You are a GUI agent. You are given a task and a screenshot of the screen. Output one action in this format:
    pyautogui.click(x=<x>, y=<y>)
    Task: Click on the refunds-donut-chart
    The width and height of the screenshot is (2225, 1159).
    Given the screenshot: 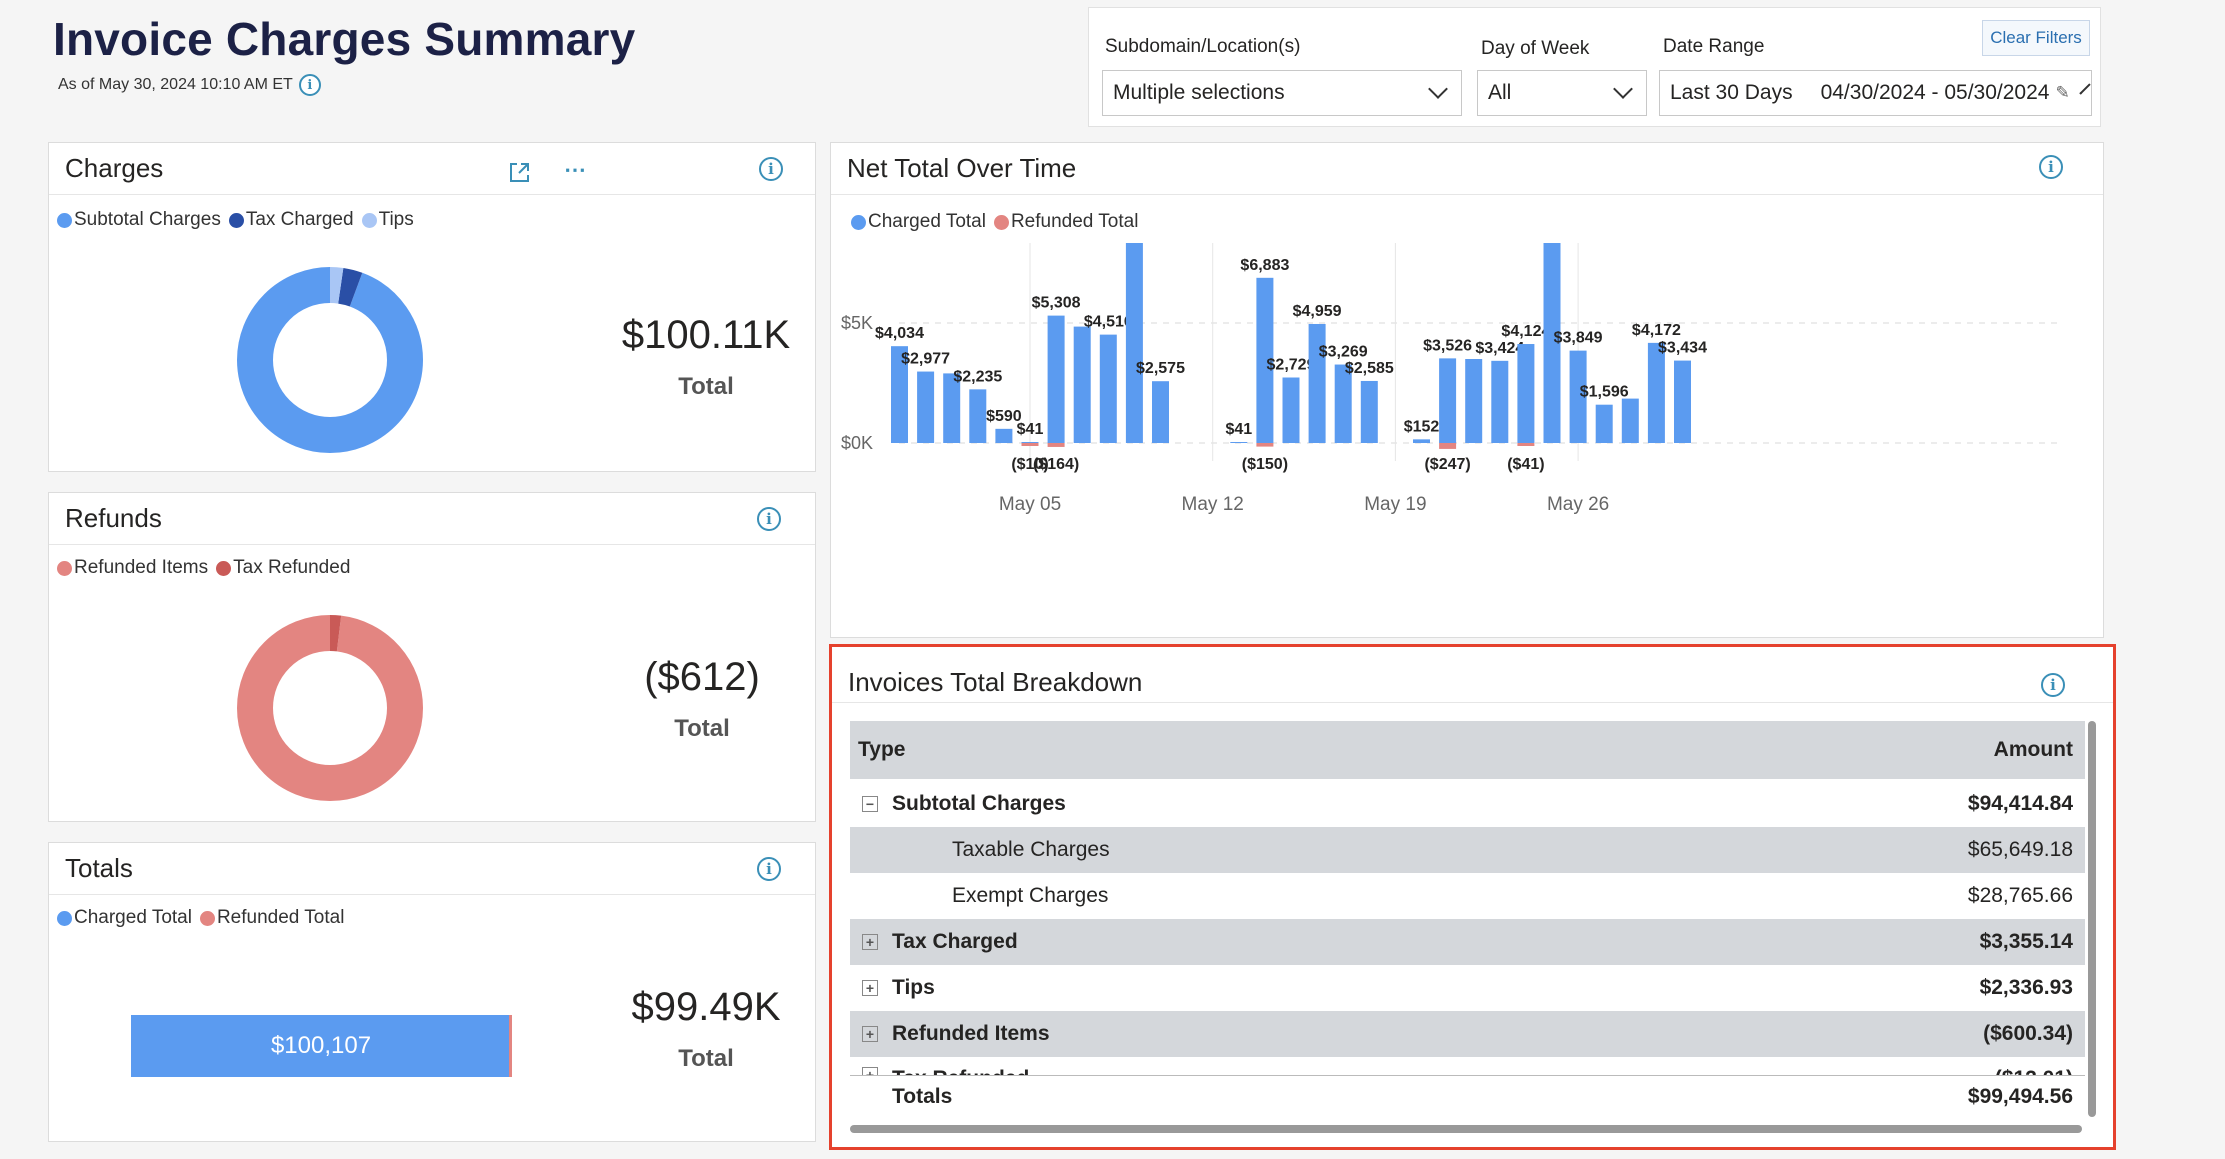 What is the action you would take?
    pyautogui.click(x=330, y=708)
    